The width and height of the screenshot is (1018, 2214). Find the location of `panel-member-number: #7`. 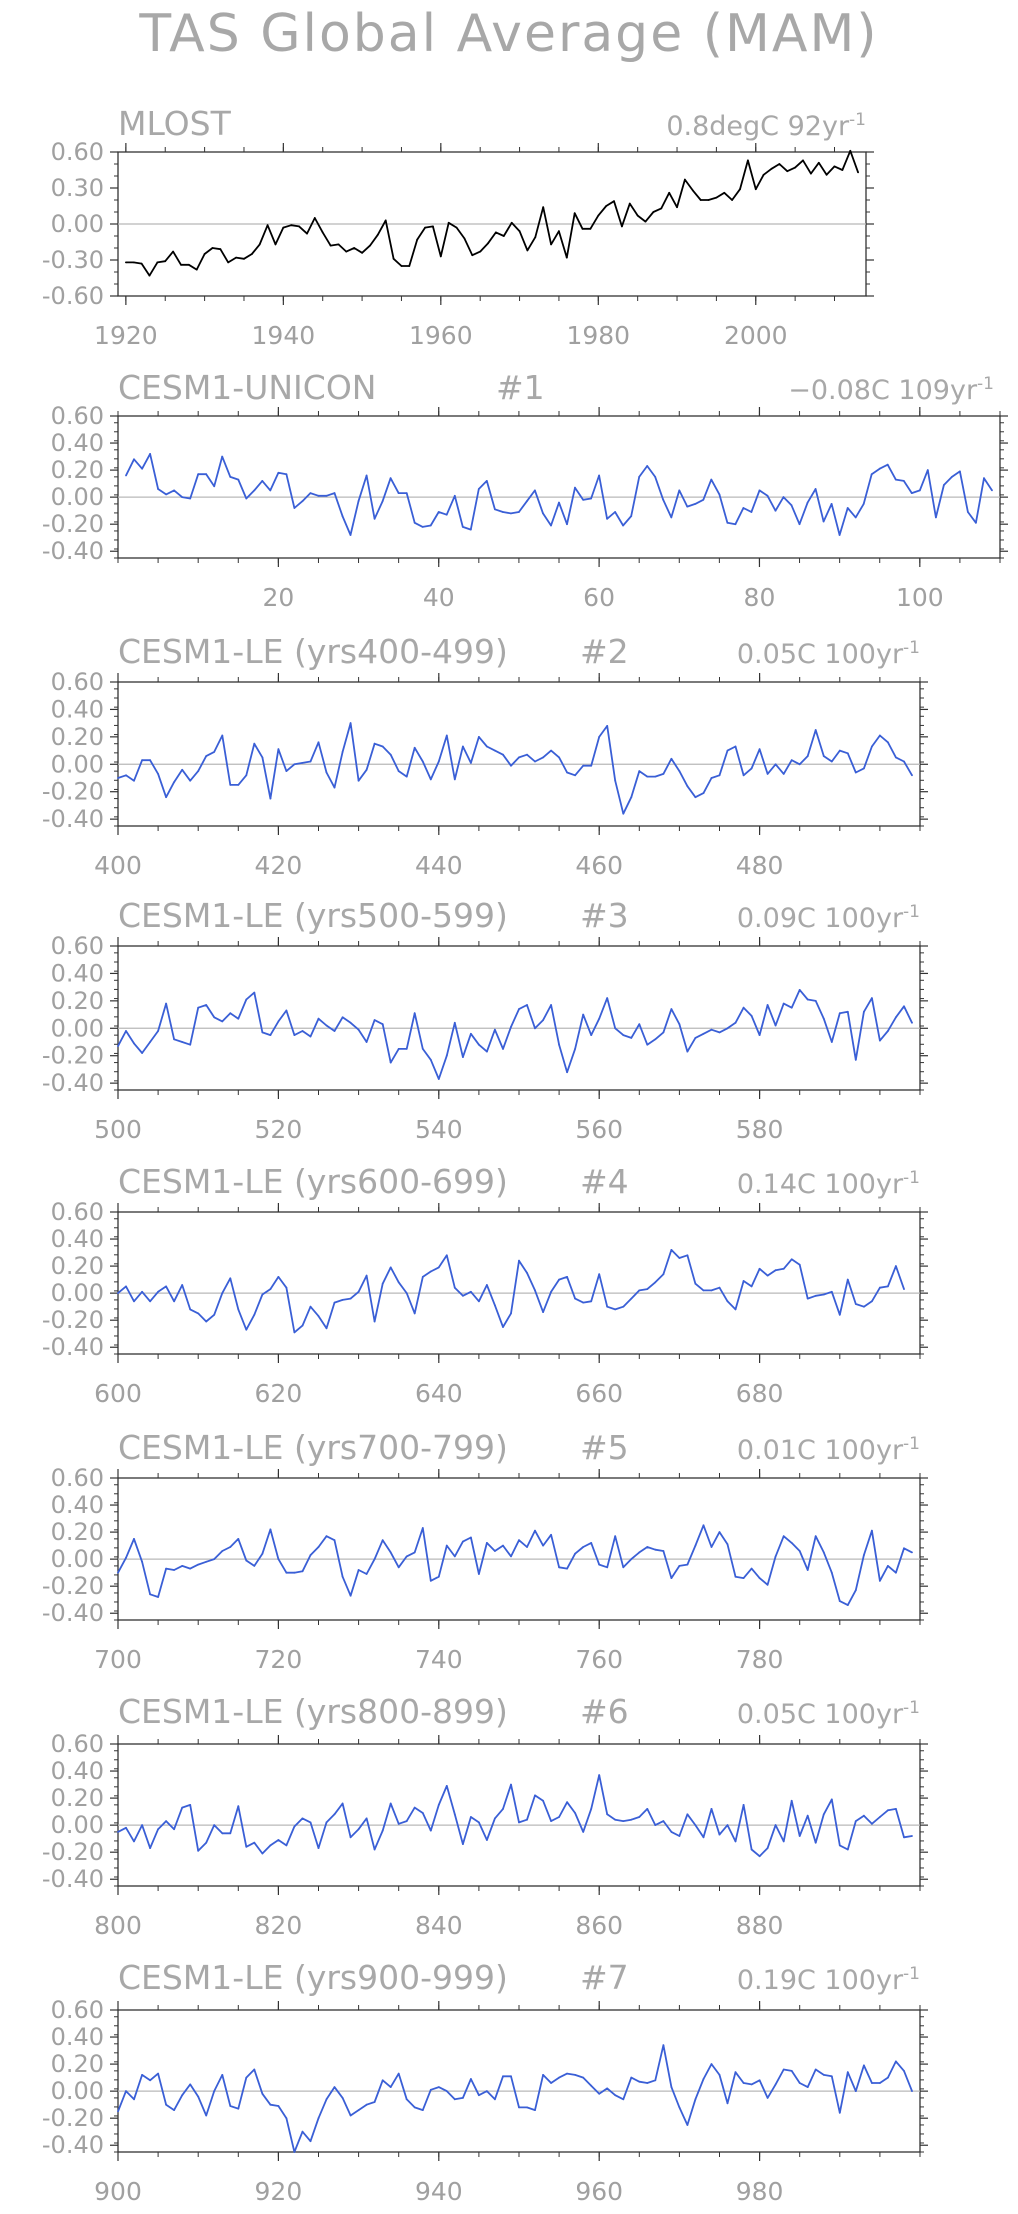

panel-member-number: #7 is located at coordinates (604, 1977).